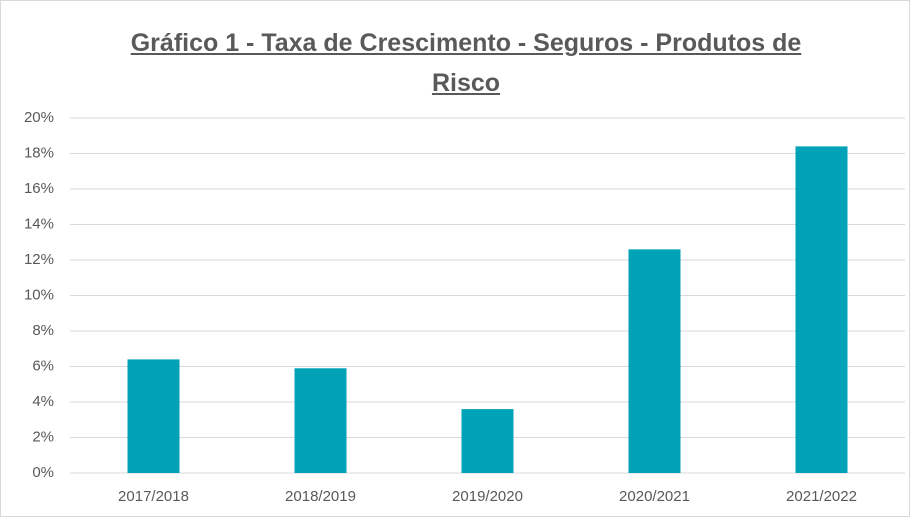  What do you see at coordinates (153, 496) in the screenshot?
I see `x-tick-label: 2017/2018` at bounding box center [153, 496].